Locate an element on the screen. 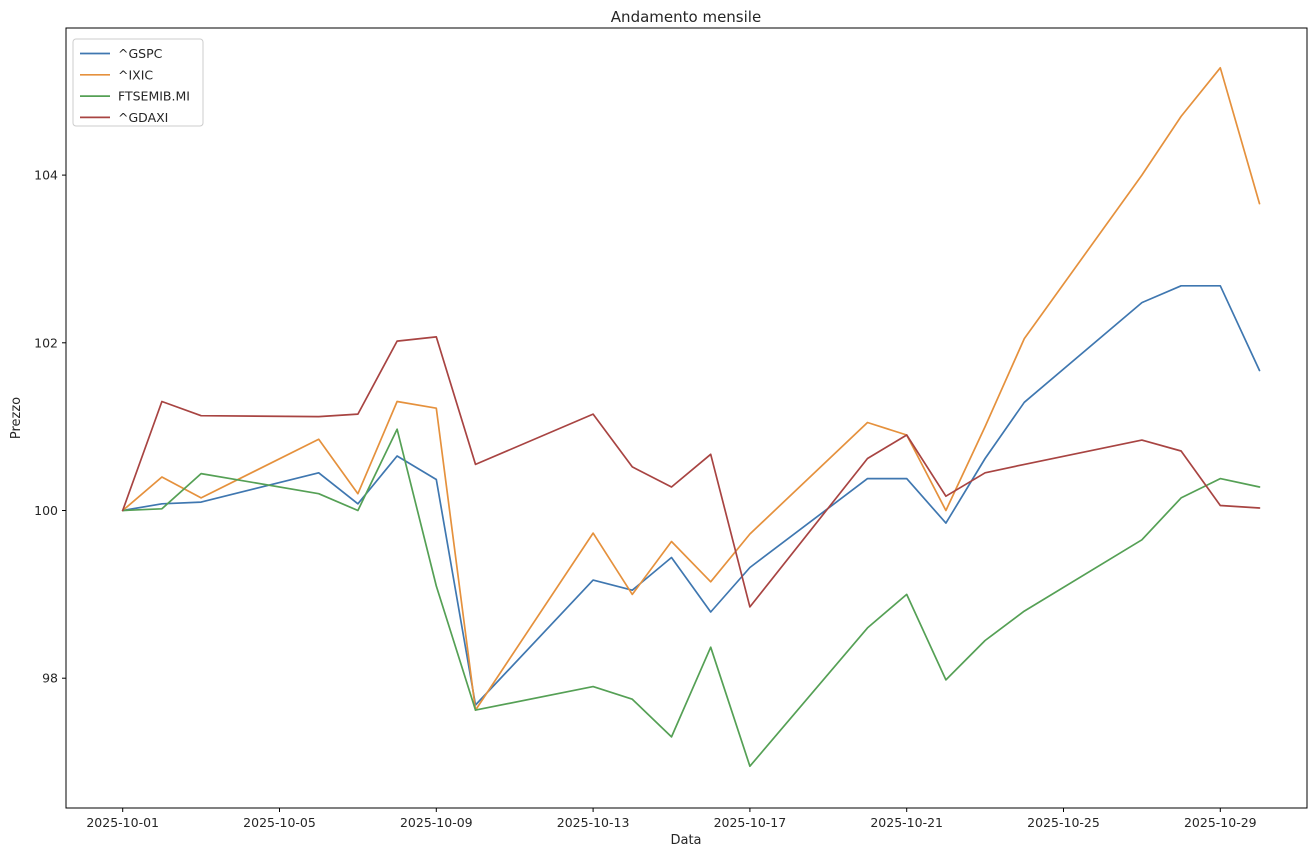  legend-label-gdaxi: ^GDAXI is located at coordinates (143, 117).